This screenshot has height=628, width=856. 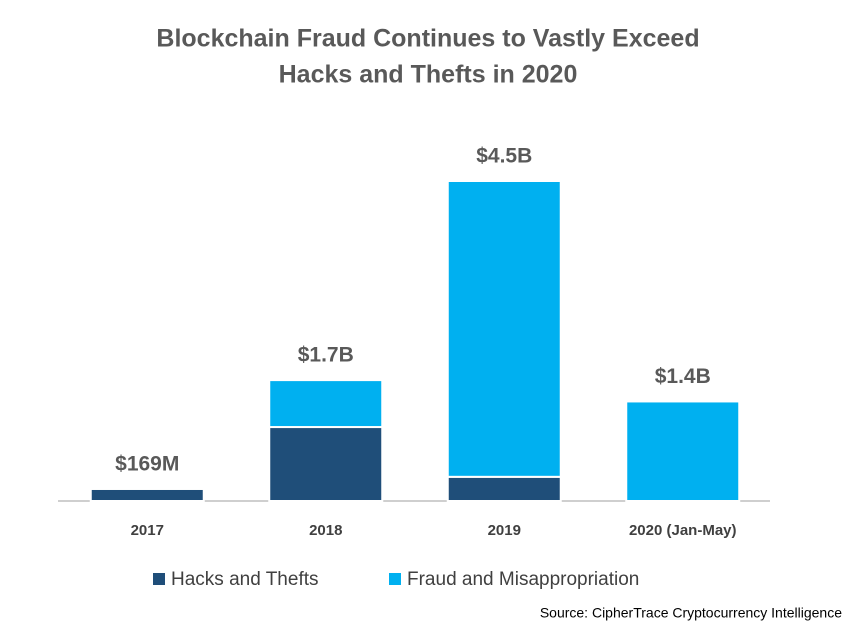 What do you see at coordinates (245, 579) in the screenshot?
I see `legend-label: Hacks and Thefts` at bounding box center [245, 579].